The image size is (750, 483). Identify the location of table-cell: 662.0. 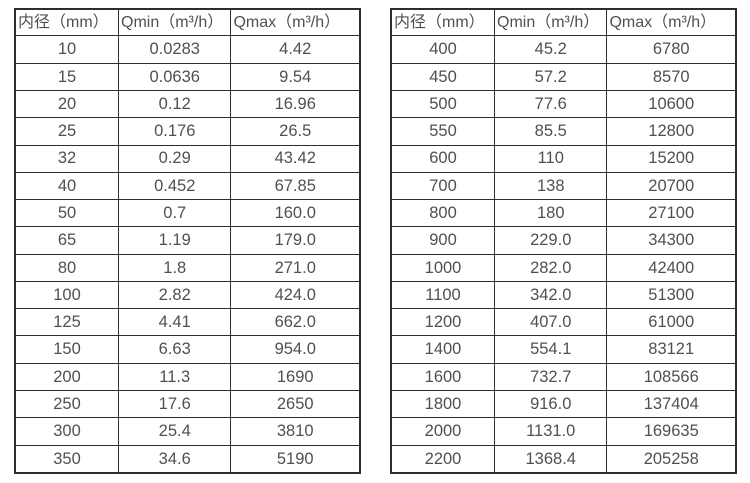
(295, 322).